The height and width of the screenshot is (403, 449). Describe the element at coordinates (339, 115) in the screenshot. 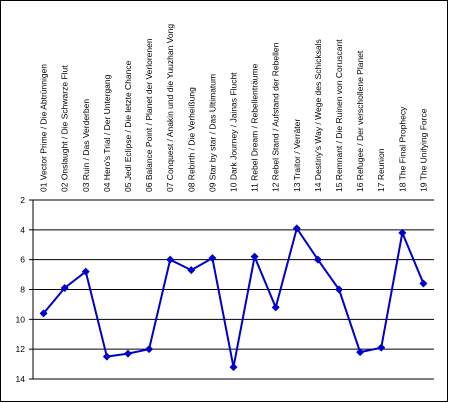

I see `x-tick-label: 15 Remnant / Die Ruinen von Coruscant` at that location.